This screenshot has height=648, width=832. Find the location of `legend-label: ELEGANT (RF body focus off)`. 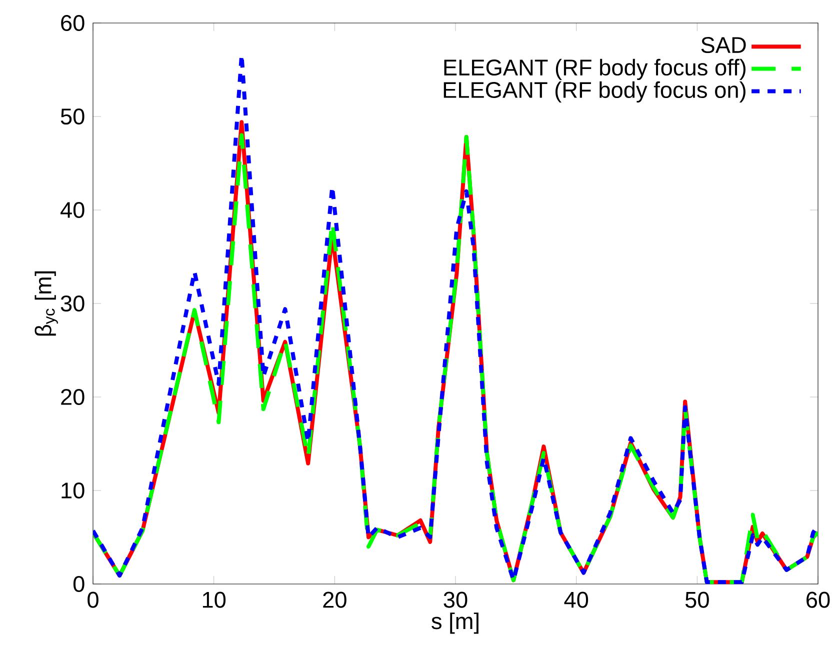

legend-label: ELEGANT (RF body focus off) is located at coordinates (595, 69).